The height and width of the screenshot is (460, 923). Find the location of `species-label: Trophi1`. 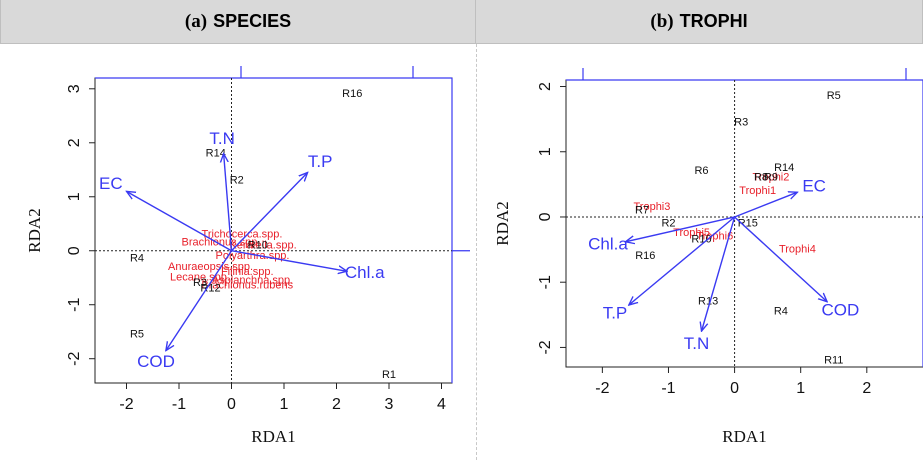

species-label: Trophi1 is located at coordinates (757, 191).